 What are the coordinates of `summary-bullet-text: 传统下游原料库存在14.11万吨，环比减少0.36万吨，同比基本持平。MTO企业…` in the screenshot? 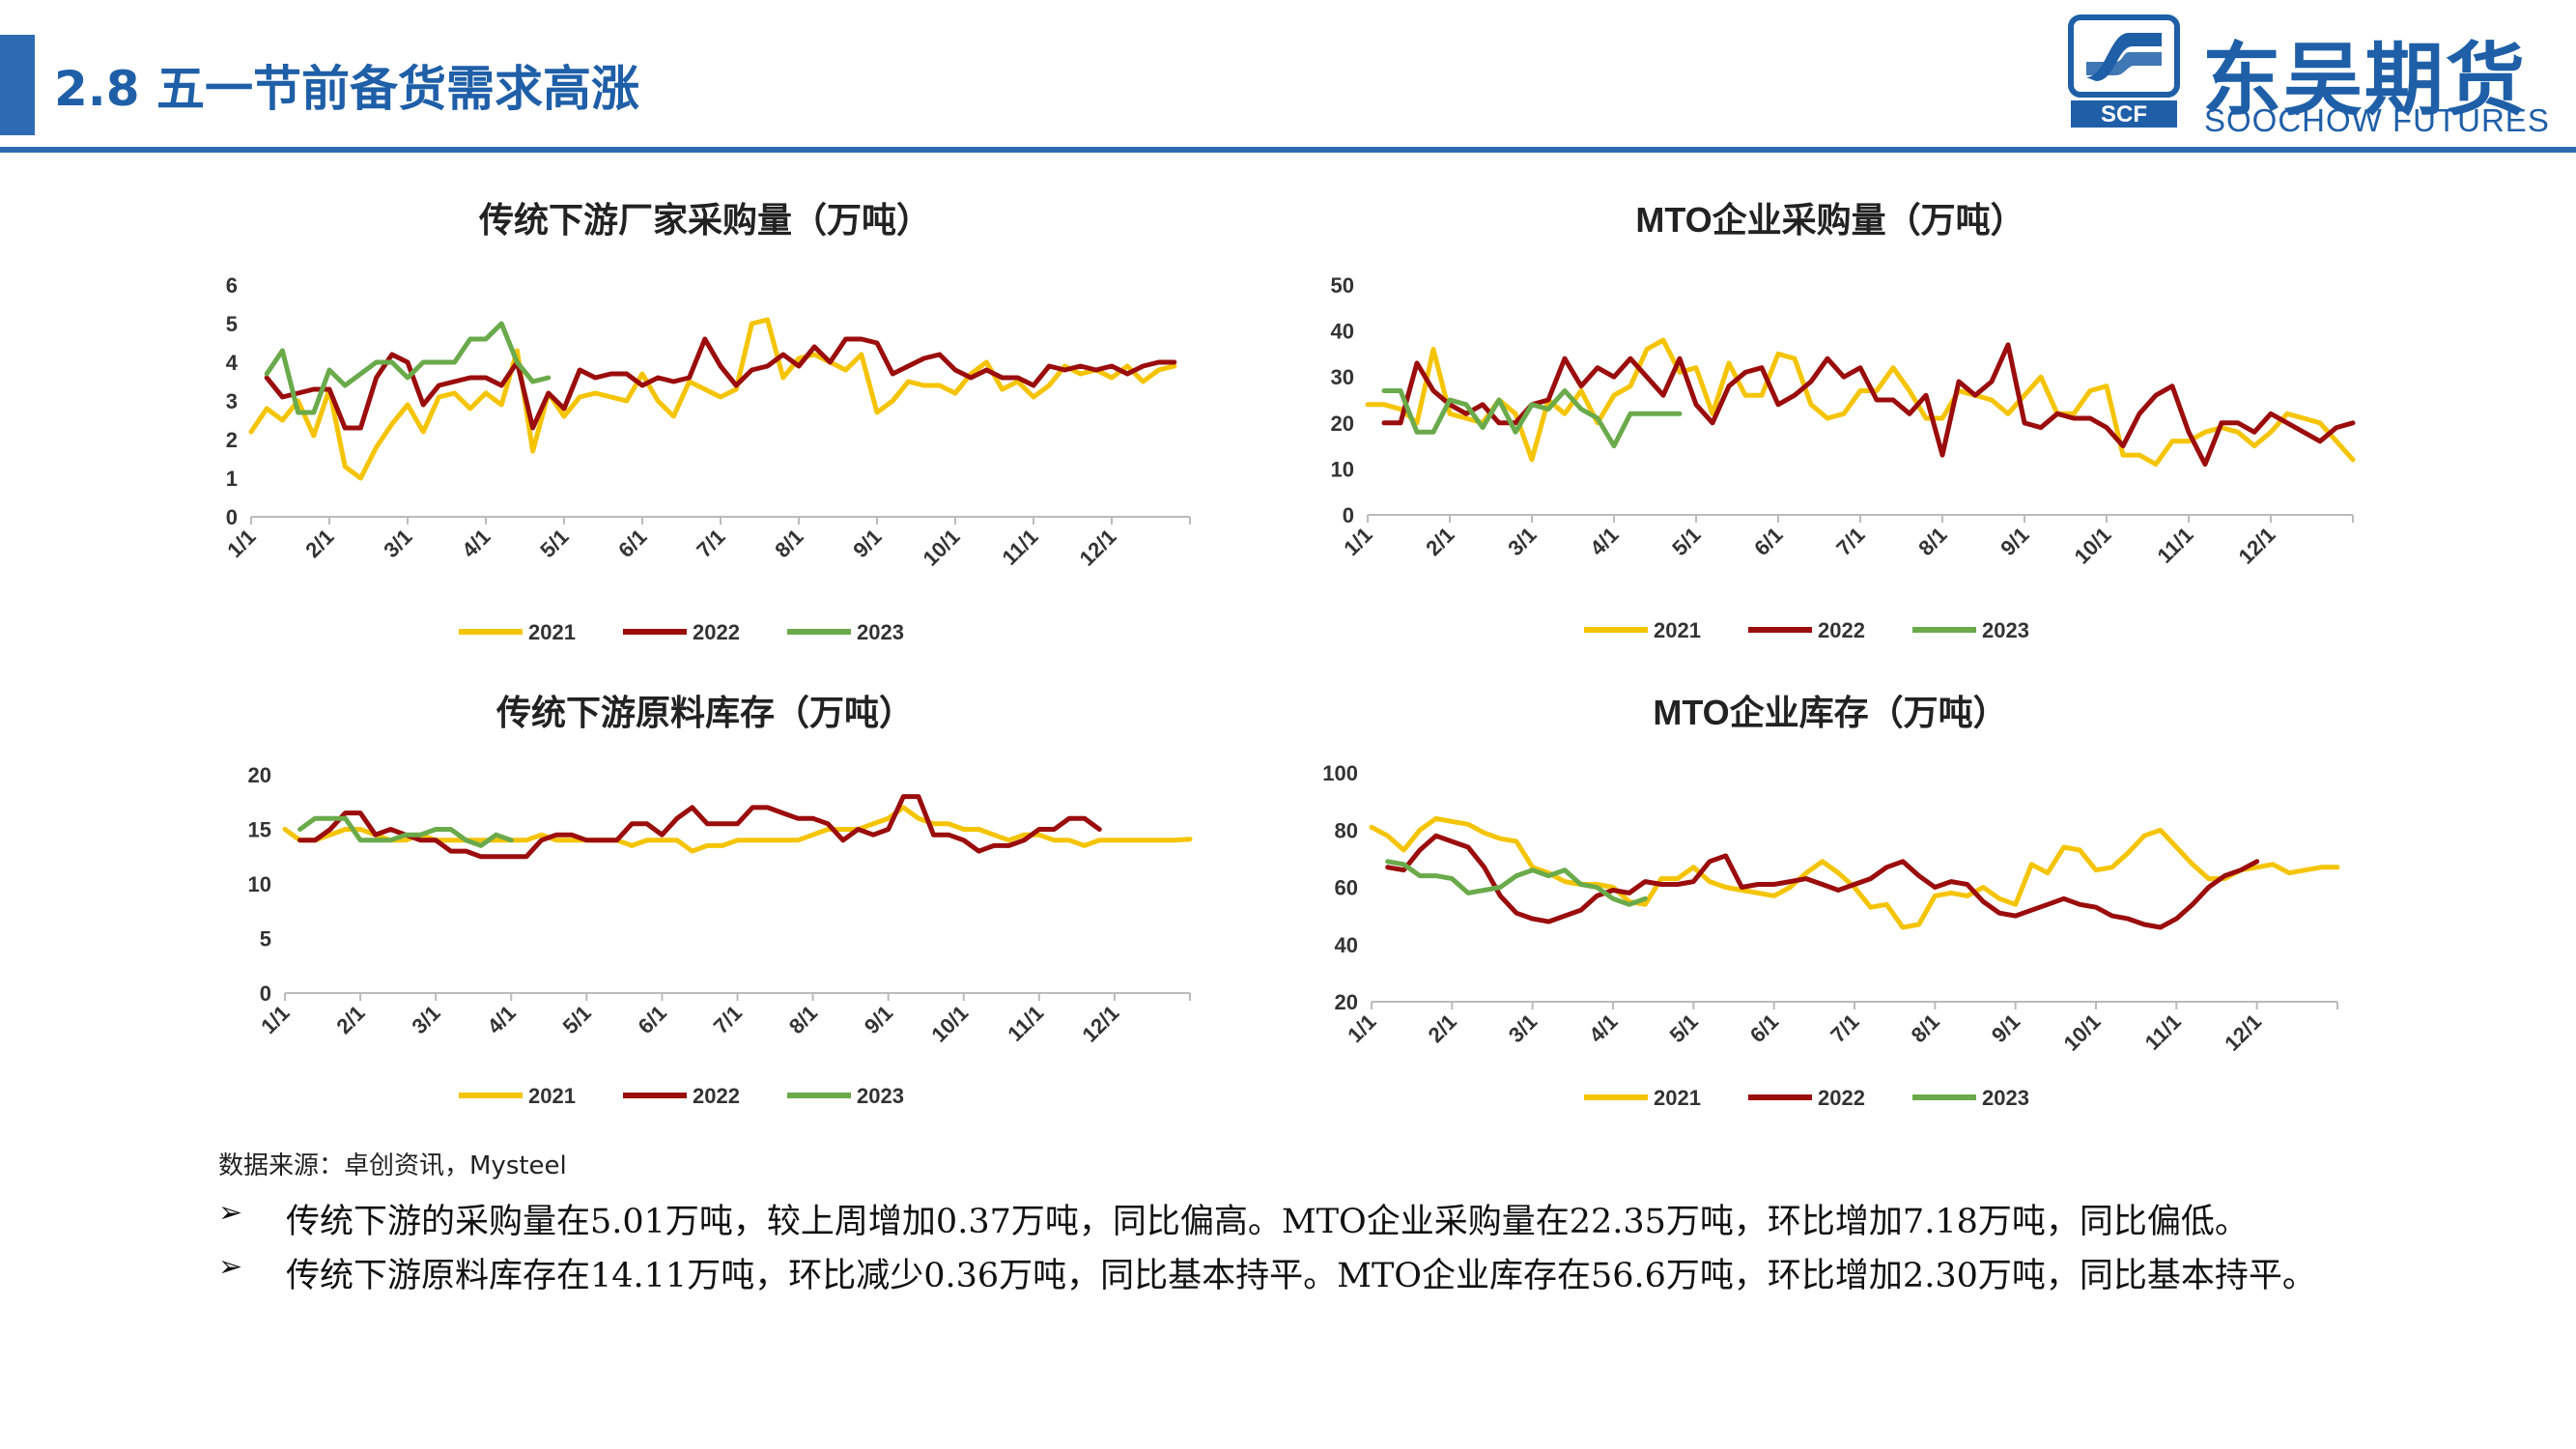 It's located at (1301, 1276).